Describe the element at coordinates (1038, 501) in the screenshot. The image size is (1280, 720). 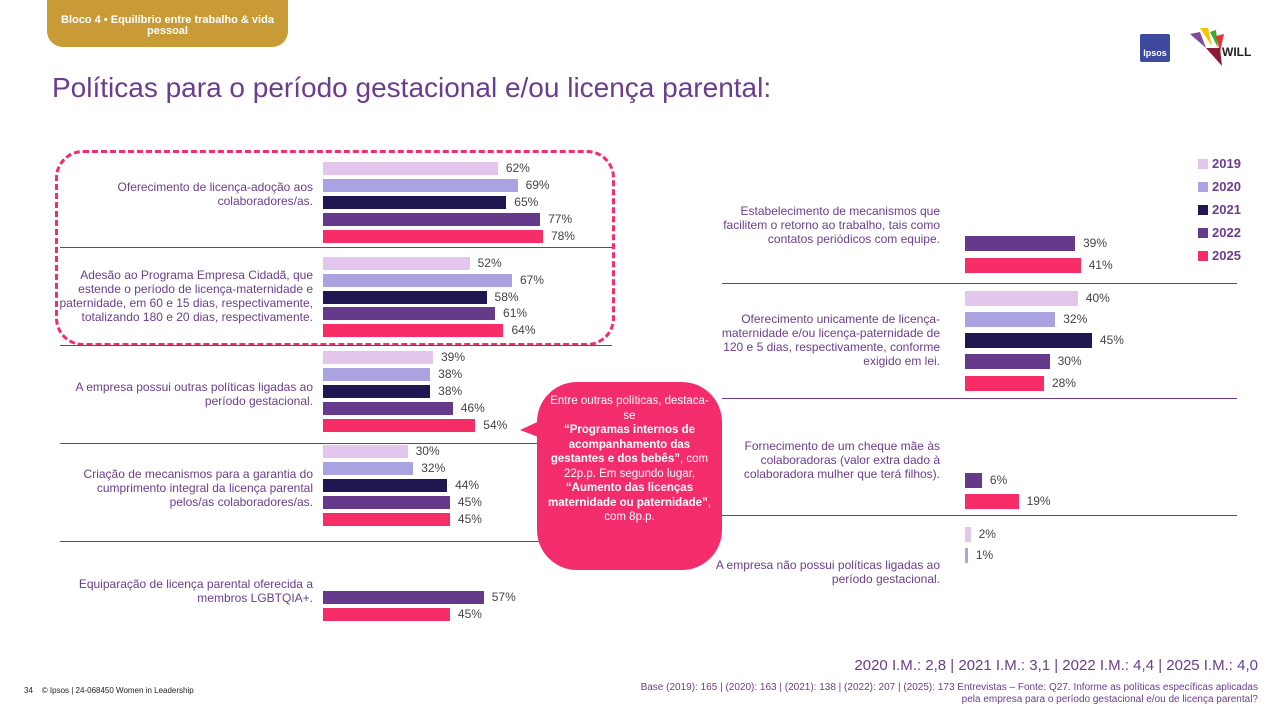
I see `data-label: 19%` at that location.